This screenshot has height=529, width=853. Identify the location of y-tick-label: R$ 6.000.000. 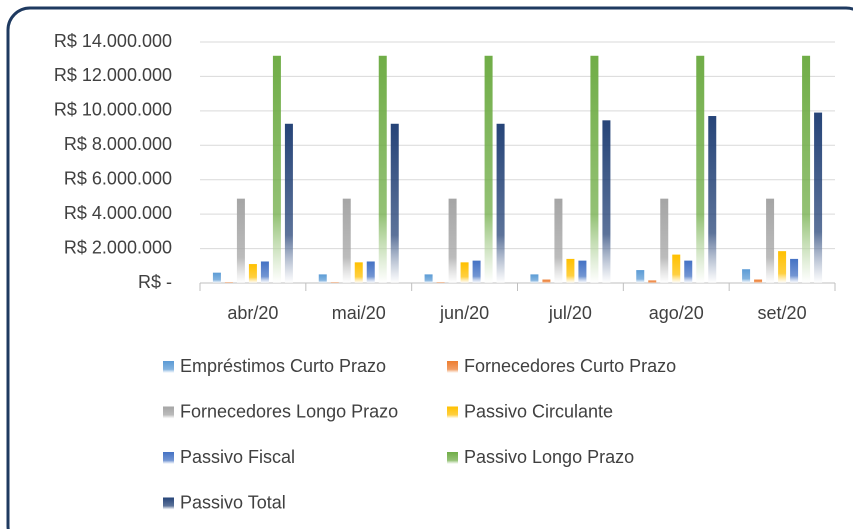
(118, 178).